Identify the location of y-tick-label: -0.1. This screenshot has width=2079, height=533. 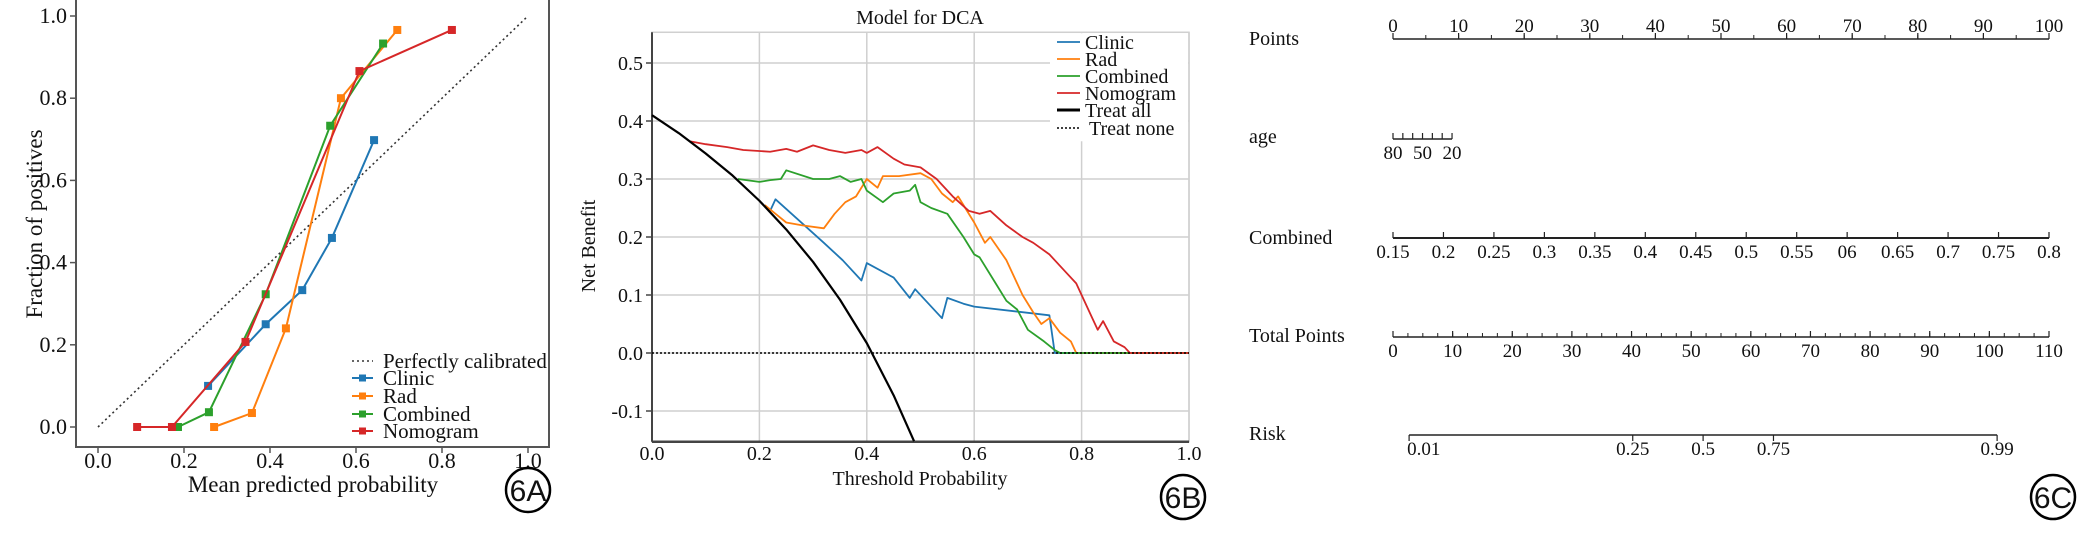
(627, 412).